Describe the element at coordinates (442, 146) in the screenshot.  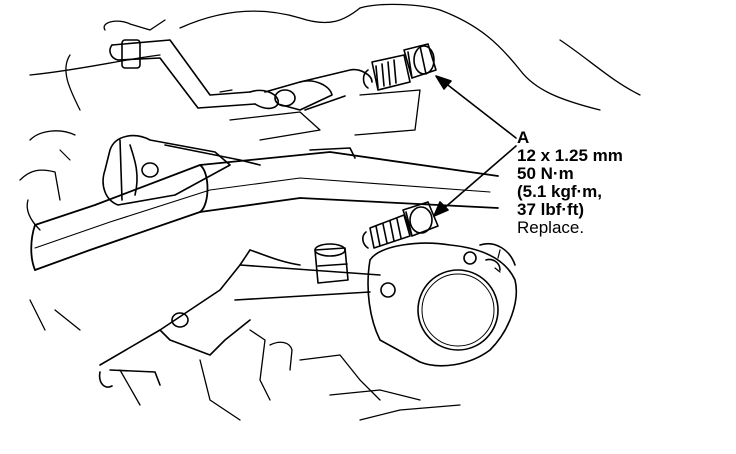
I see `leader-arrowheads` at that location.